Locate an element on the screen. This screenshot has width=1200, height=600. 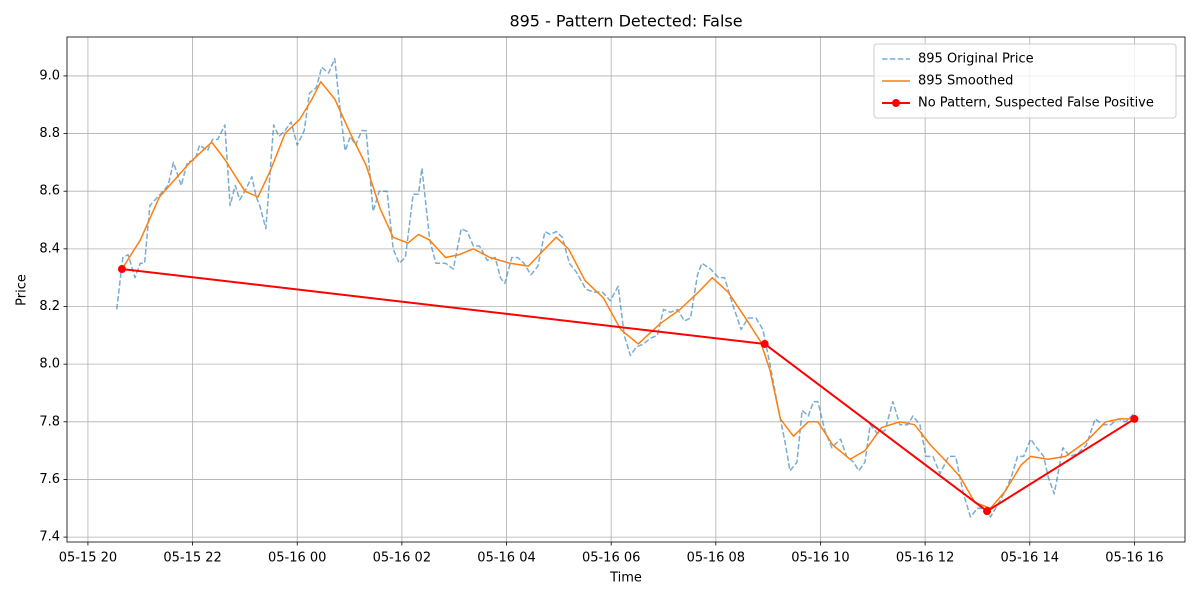
x-tick-label: 05-16 08 is located at coordinates (716, 558).